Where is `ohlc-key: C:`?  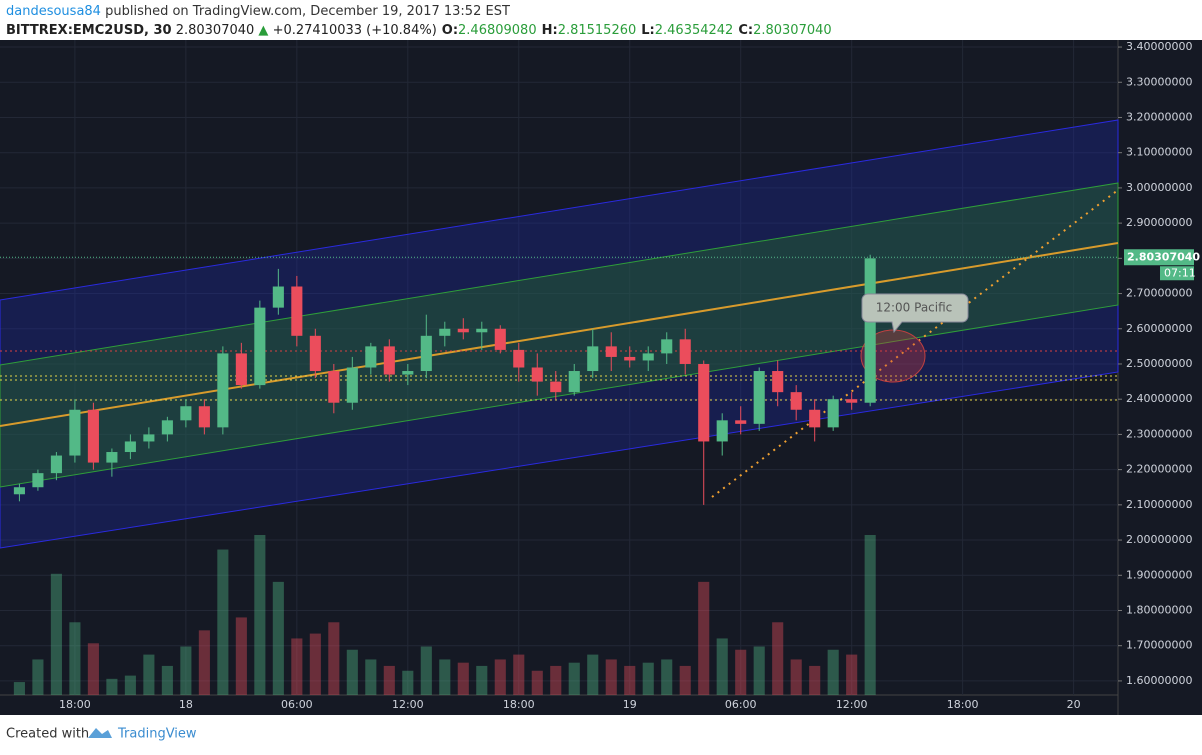 ohlc-key: C: is located at coordinates (745, 30).